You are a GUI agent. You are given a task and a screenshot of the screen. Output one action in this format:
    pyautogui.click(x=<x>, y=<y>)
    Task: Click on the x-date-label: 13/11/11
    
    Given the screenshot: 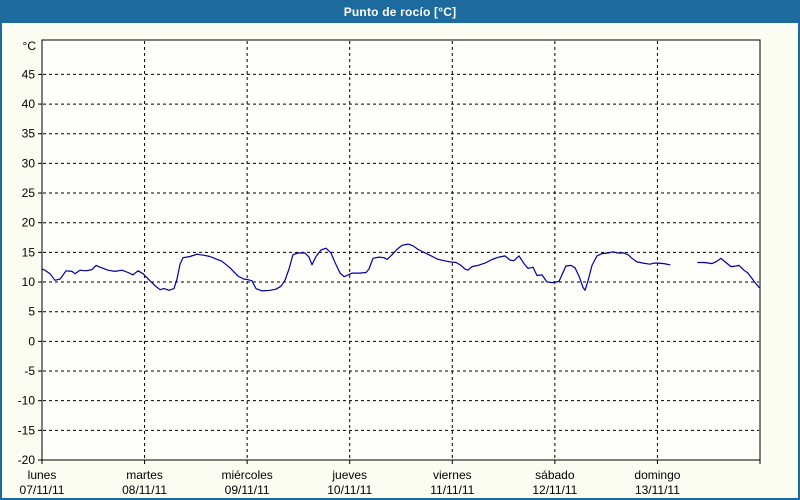 What is the action you would take?
    pyautogui.click(x=657, y=490)
    